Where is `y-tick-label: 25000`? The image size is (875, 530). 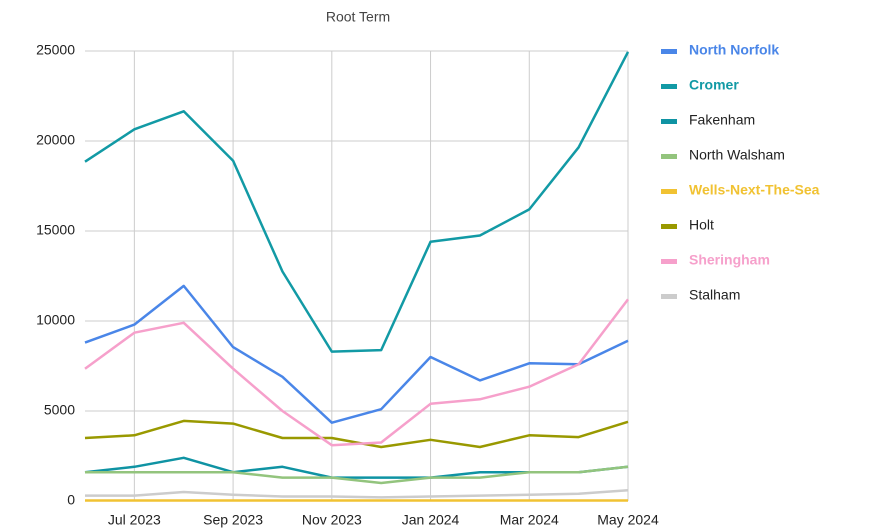
y-tick-label: 25000 is located at coordinates (55, 50).